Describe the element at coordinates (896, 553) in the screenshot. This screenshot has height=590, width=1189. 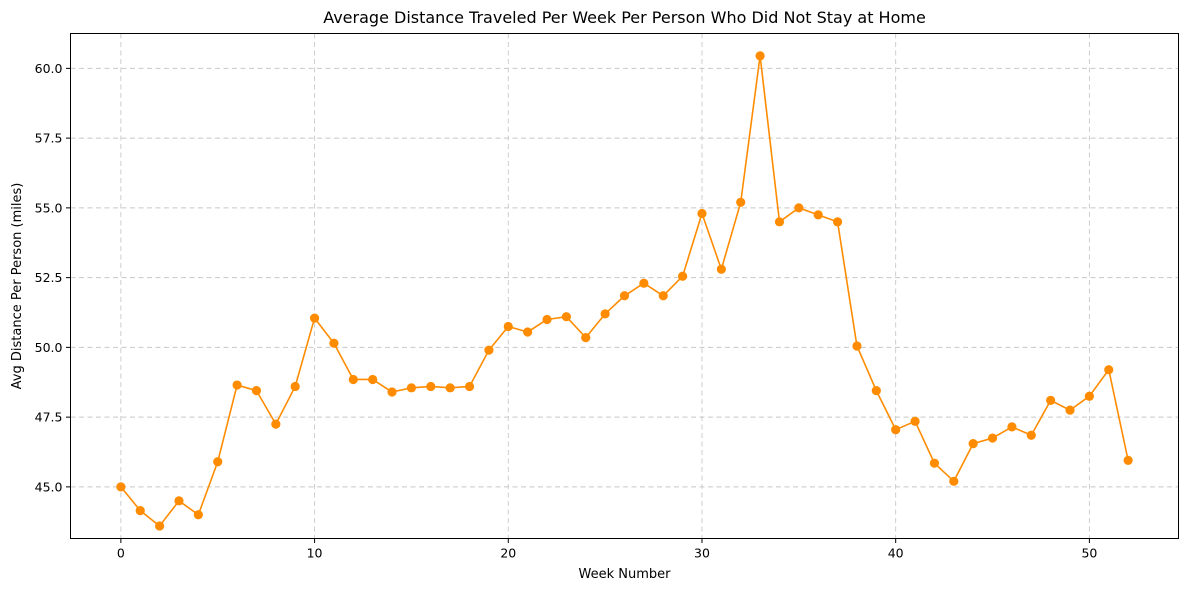
I see `x-tick-label: 40` at that location.